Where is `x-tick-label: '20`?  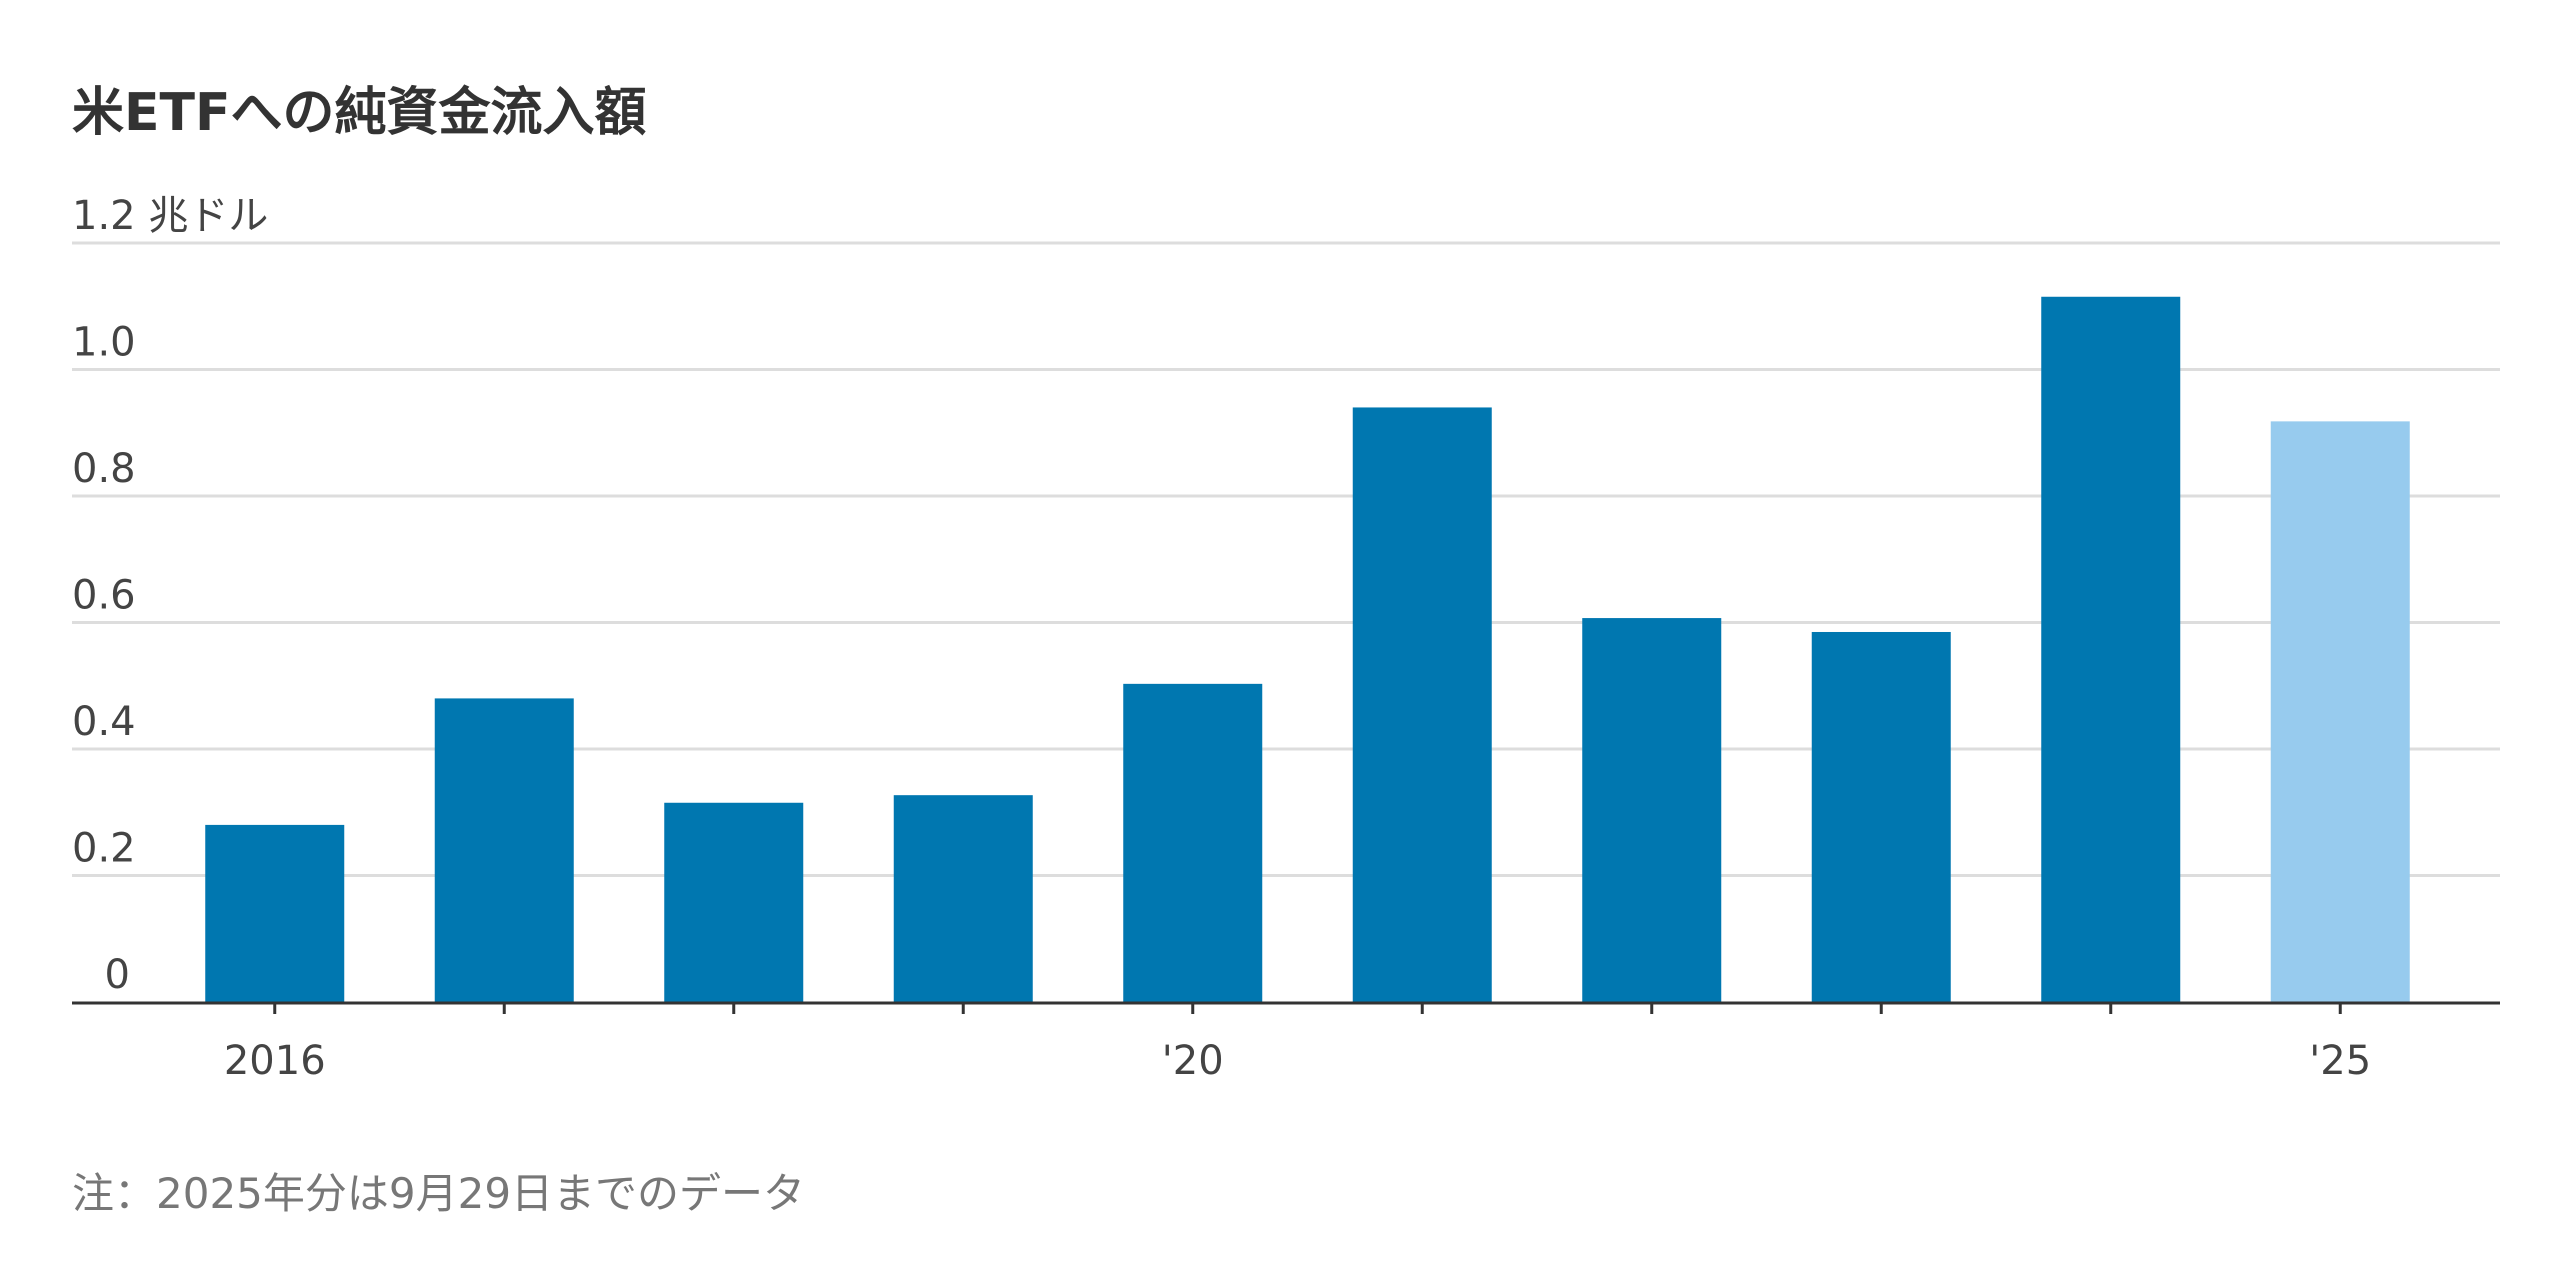
x-tick-label: '20 is located at coordinates (1193, 1061).